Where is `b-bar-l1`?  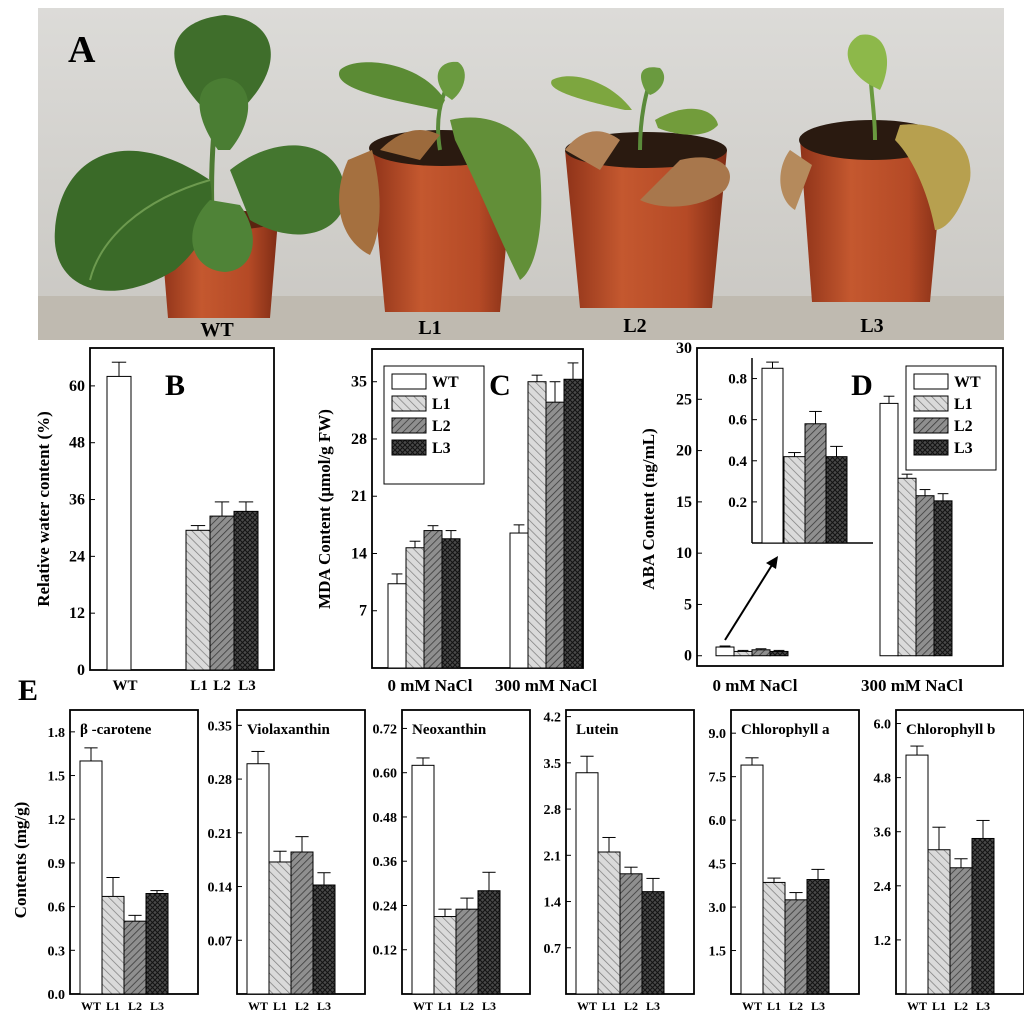 b-bar-l1 is located at coordinates (198, 600).